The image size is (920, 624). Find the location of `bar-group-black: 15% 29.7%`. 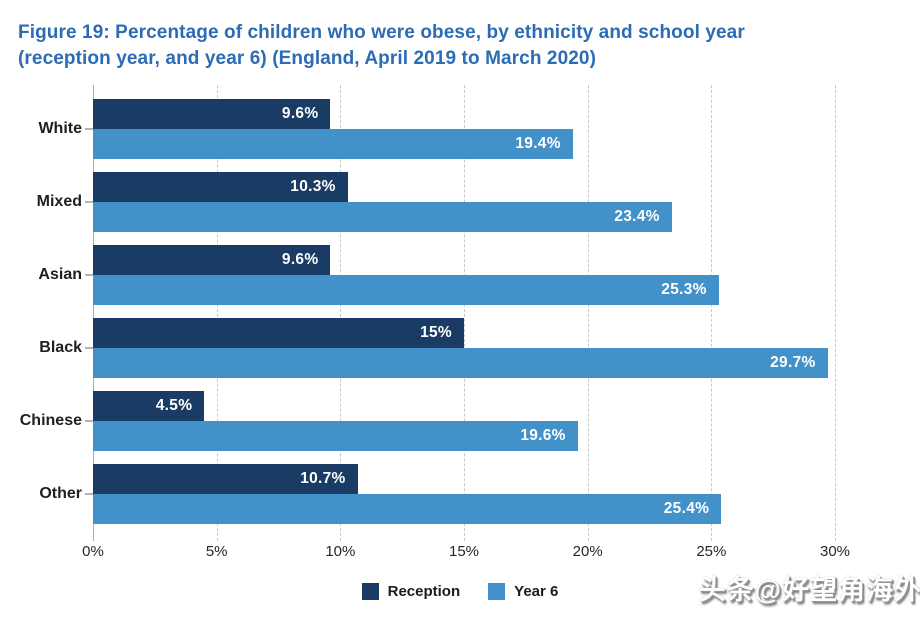

bar-group-black: 15% 29.7% is located at coordinates (464, 348).